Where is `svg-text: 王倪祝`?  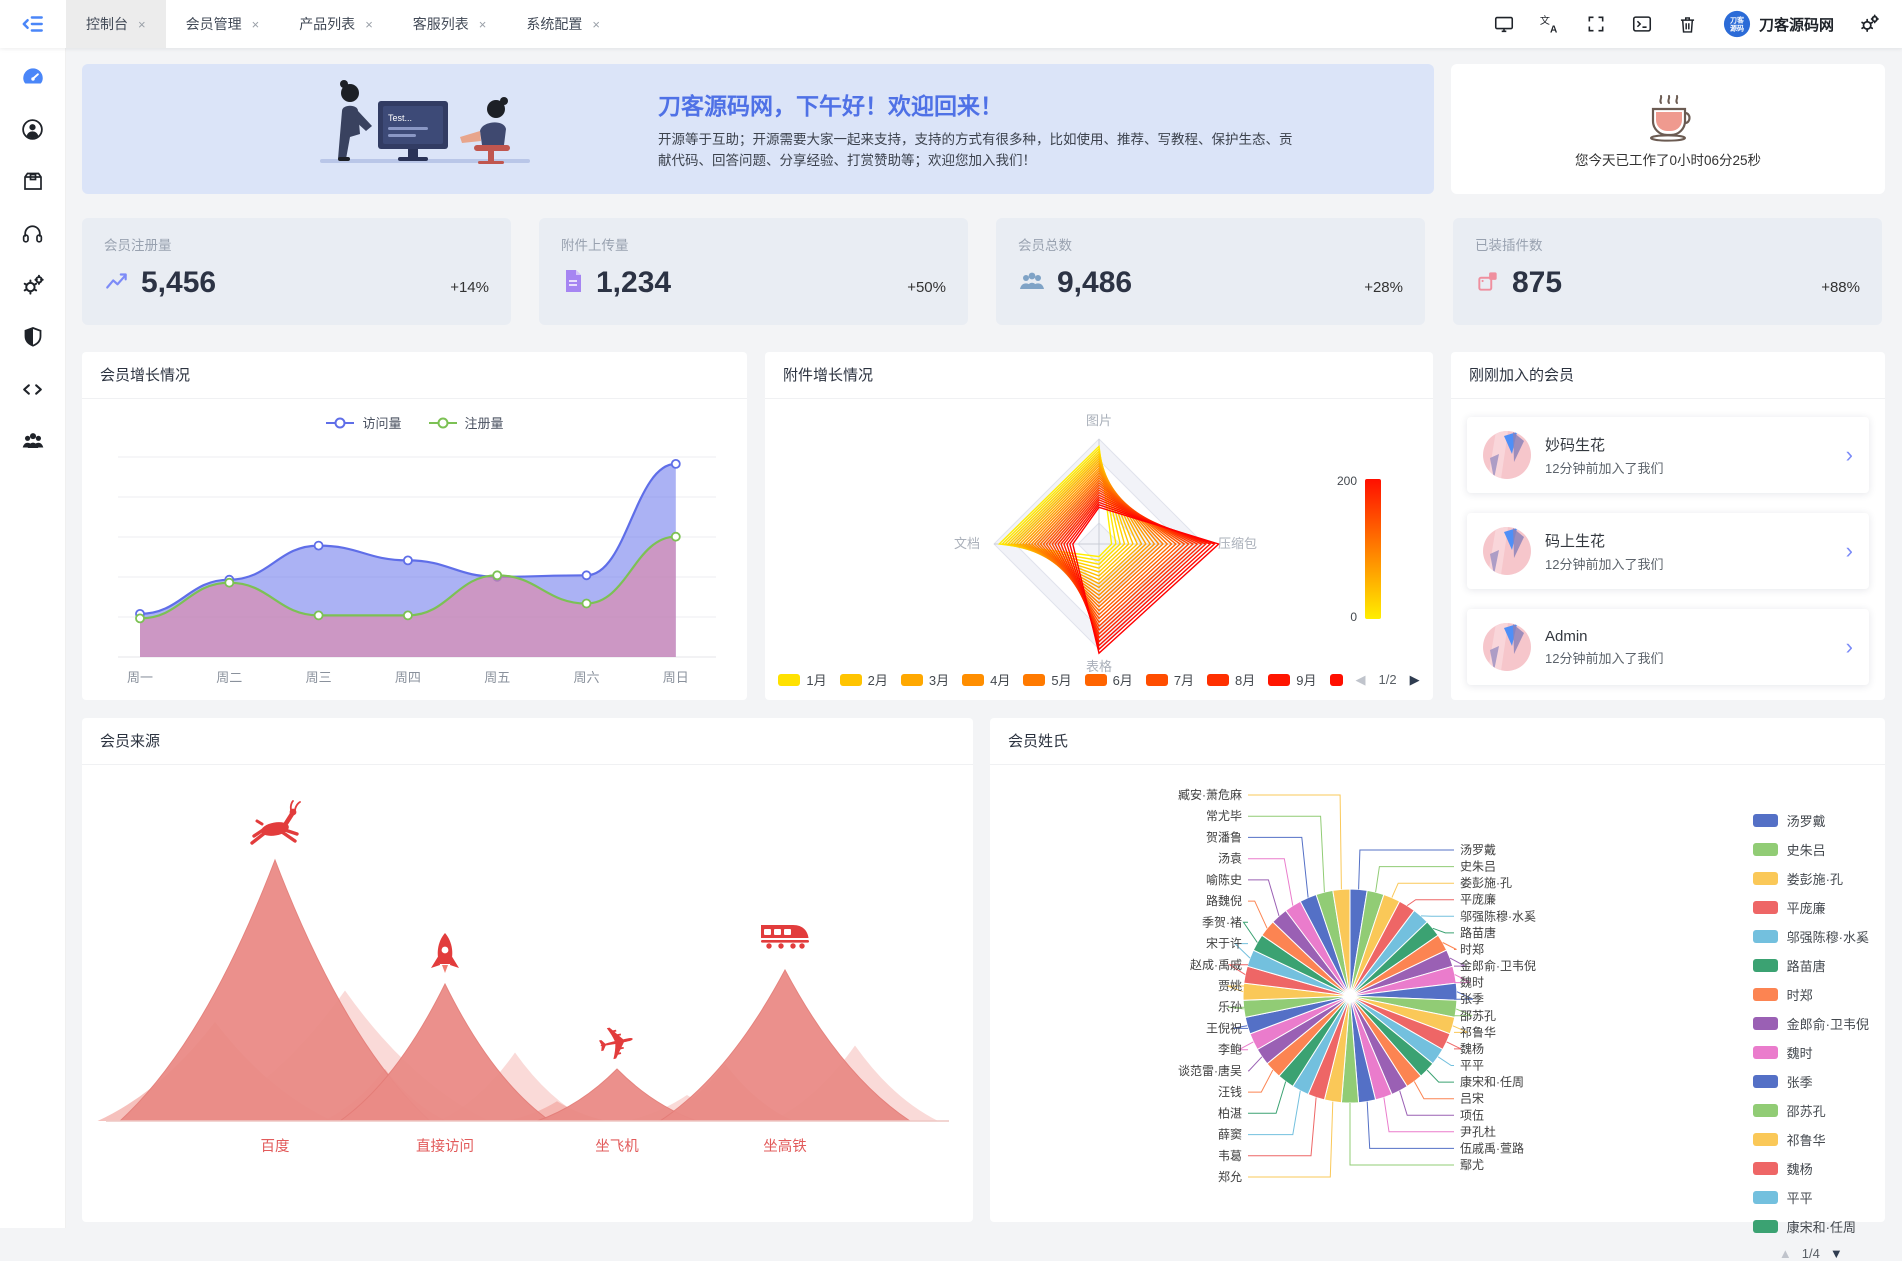
svg-text: 王倪祝 is located at coordinates (1224, 1028).